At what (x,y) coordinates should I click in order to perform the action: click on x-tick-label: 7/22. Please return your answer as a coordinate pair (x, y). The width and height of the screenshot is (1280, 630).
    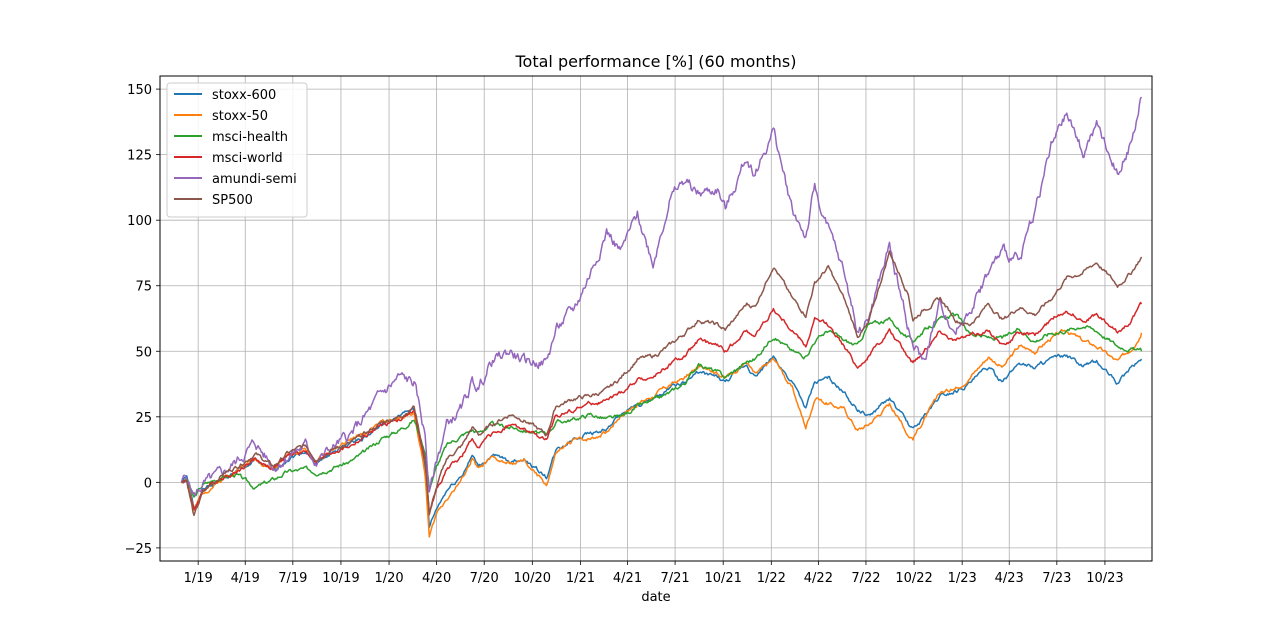
    Looking at the image, I should click on (865, 578).